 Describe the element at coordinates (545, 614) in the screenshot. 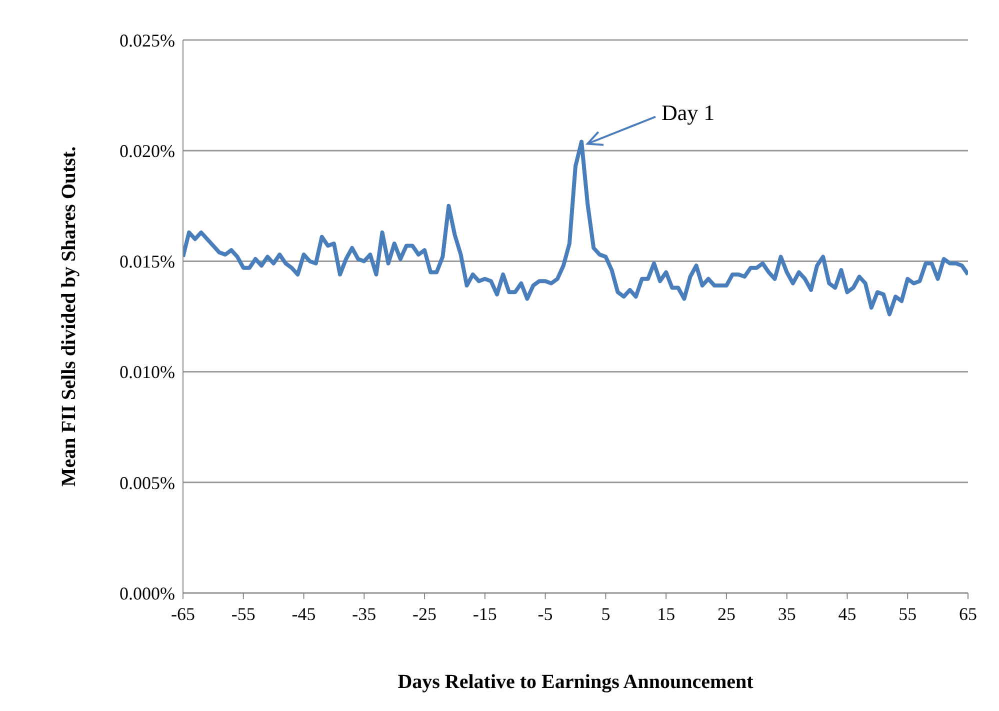

I see `x-tick-label: -5` at that location.